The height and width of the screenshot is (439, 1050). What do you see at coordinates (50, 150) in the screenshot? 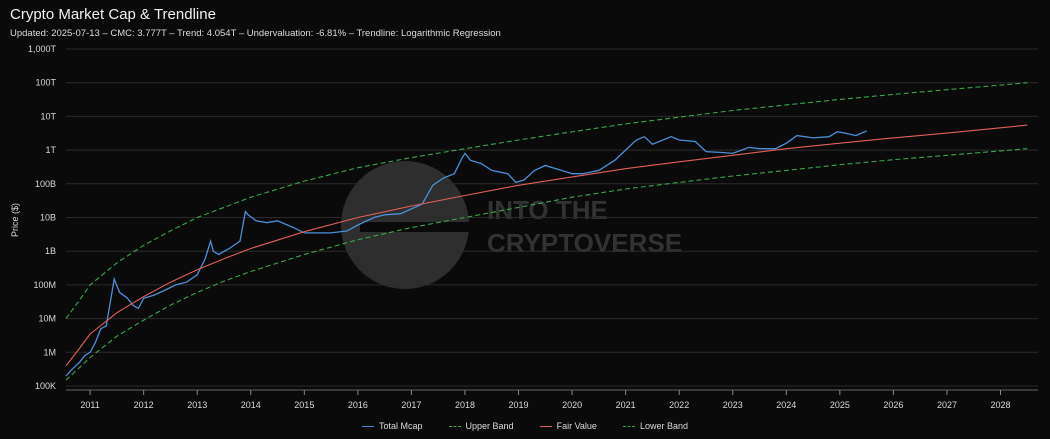
I see `y-tick-label: 1T` at bounding box center [50, 150].